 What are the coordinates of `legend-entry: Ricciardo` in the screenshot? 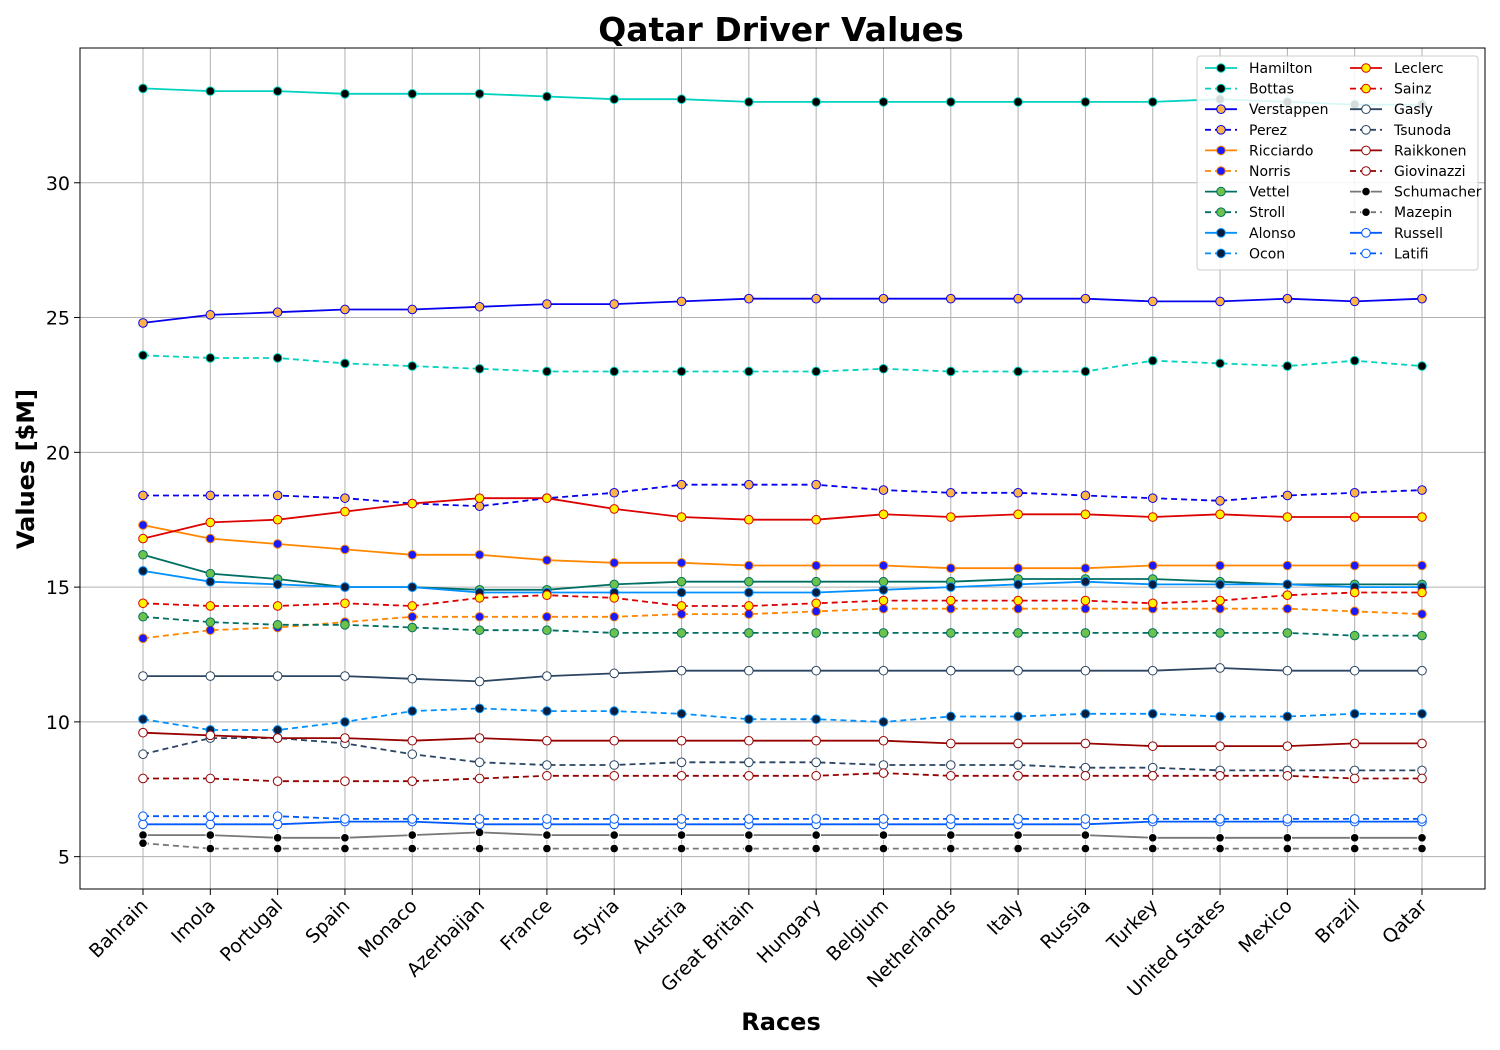 It's located at (1259, 151).